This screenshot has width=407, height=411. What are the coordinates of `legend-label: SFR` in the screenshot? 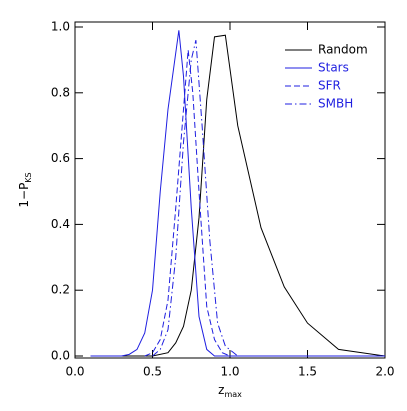 It's located at (329, 86).